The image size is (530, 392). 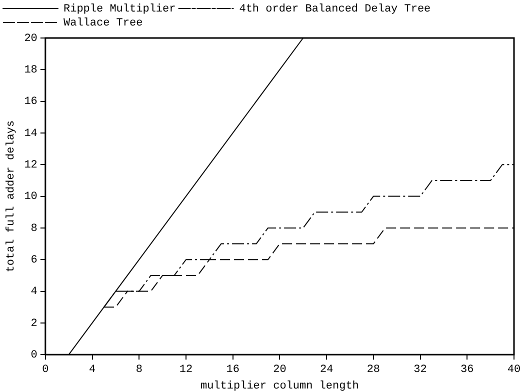 What do you see at coordinates (31, 38) in the screenshot?
I see `y-tick-label: 20` at bounding box center [31, 38].